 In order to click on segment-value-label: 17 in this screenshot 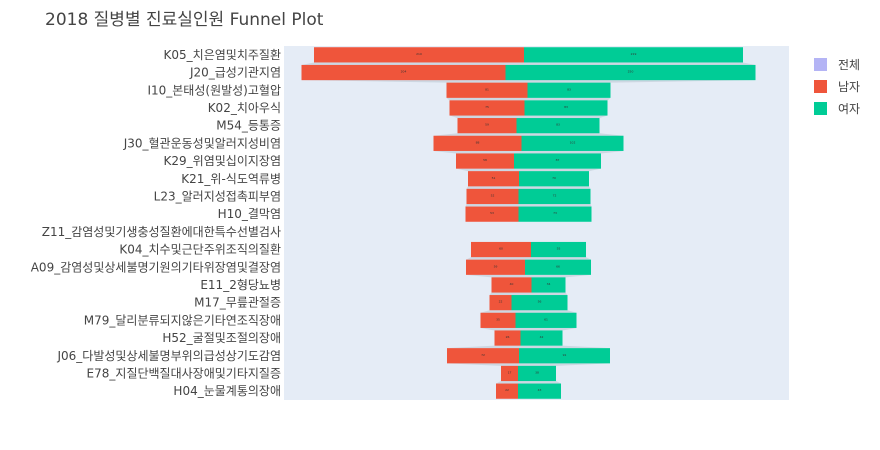, I will do `click(510, 372)`.